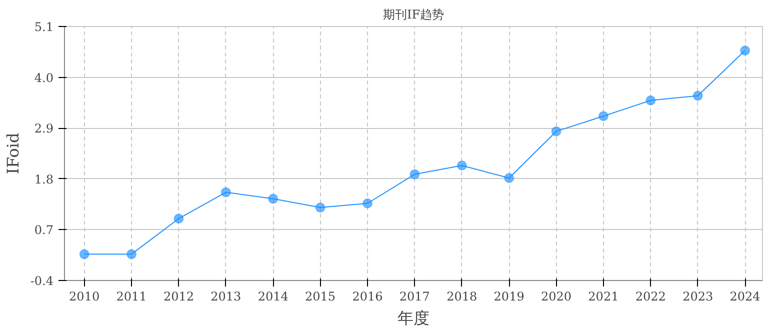  Describe the element at coordinates (131, 297) in the screenshot. I see `x-tick-label: 2011` at that location.